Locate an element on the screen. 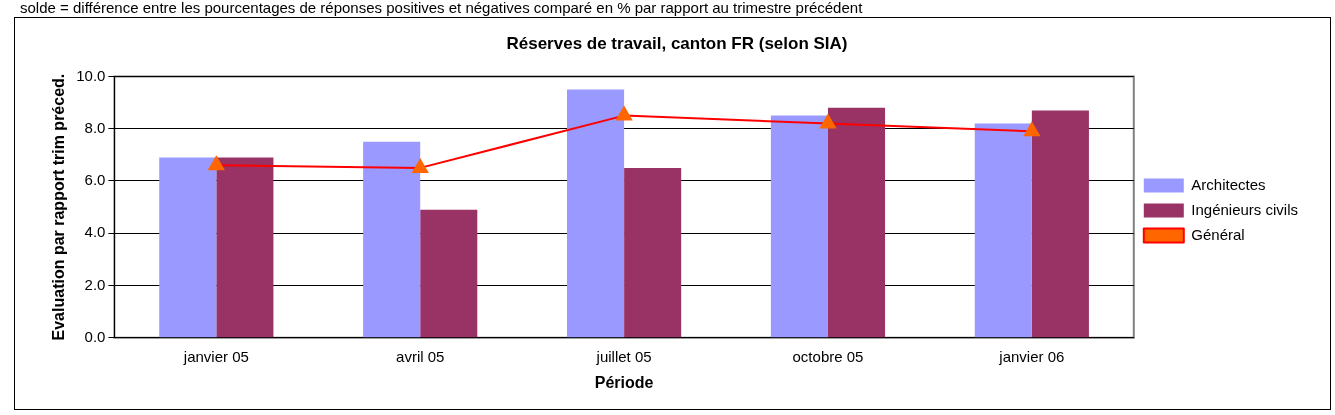  x-tick-label: octobre 05 is located at coordinates (828, 356).